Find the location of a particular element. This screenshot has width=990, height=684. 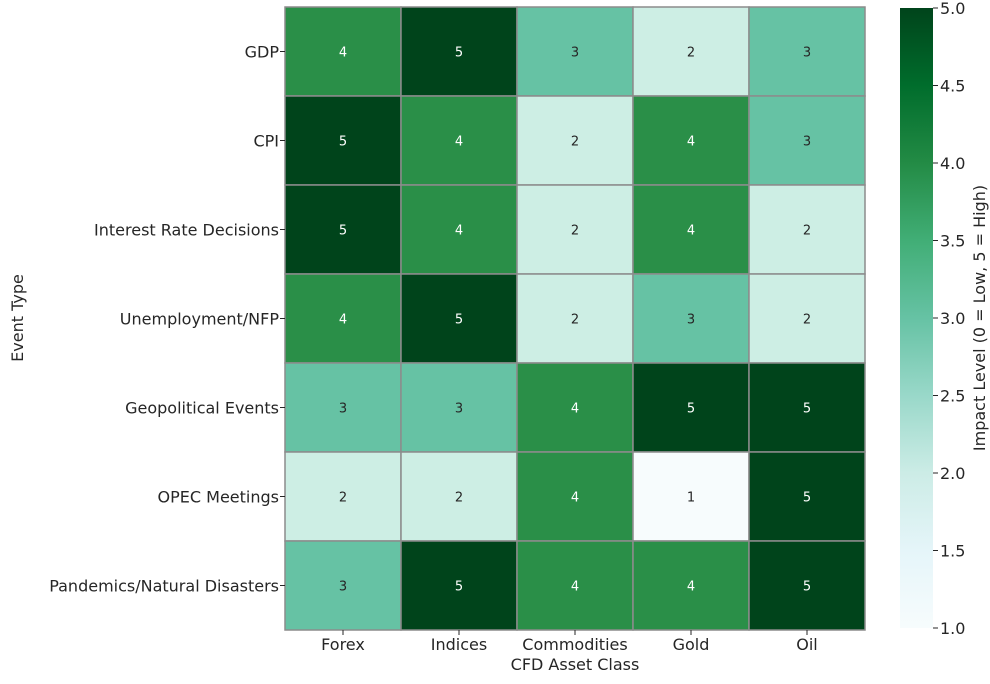

colorbar-tick-label: 1.5 is located at coordinates (952, 551).